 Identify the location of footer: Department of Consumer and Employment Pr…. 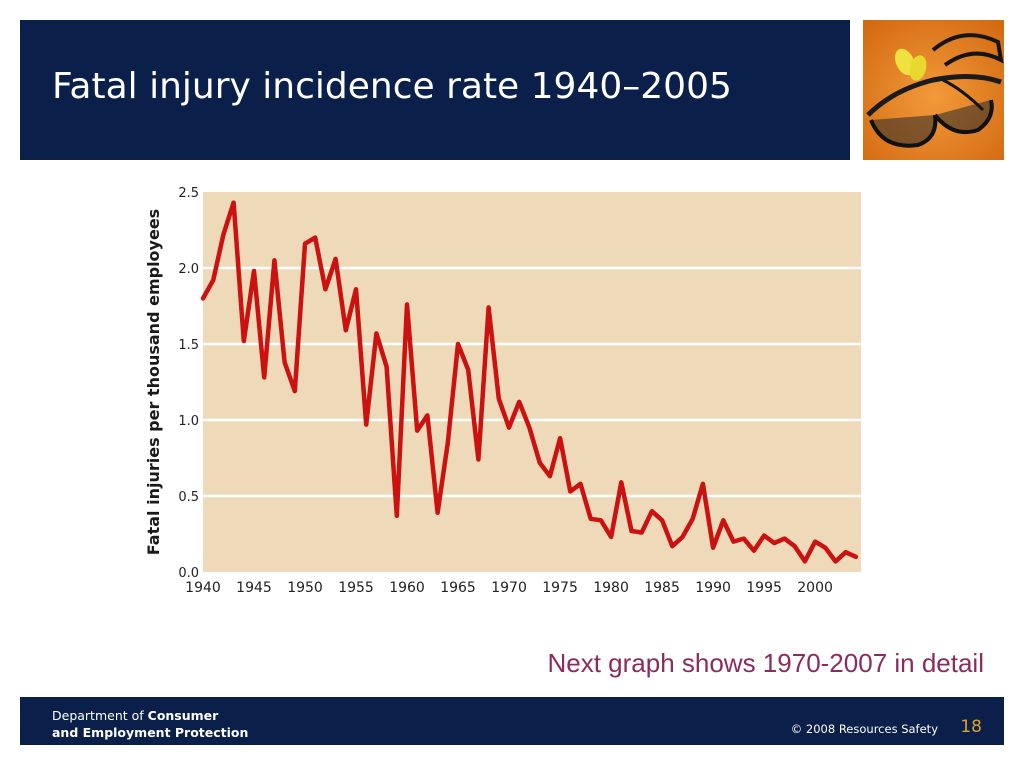
(512, 721).